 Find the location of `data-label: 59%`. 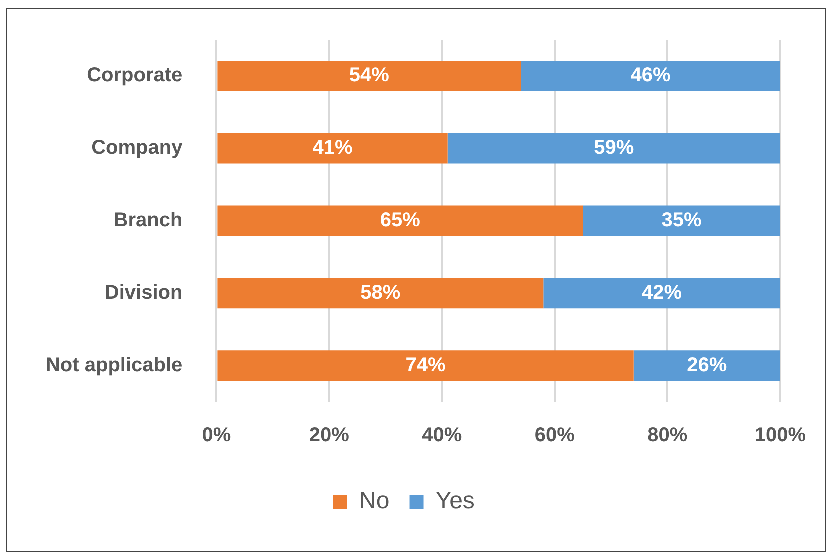

data-label: 59% is located at coordinates (614, 148).